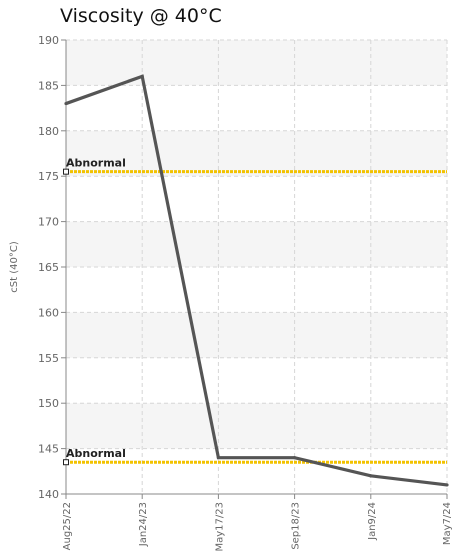 This screenshot has width=453, height=558. What do you see at coordinates (48, 131) in the screenshot?
I see `y-tick-label: 180` at bounding box center [48, 131].